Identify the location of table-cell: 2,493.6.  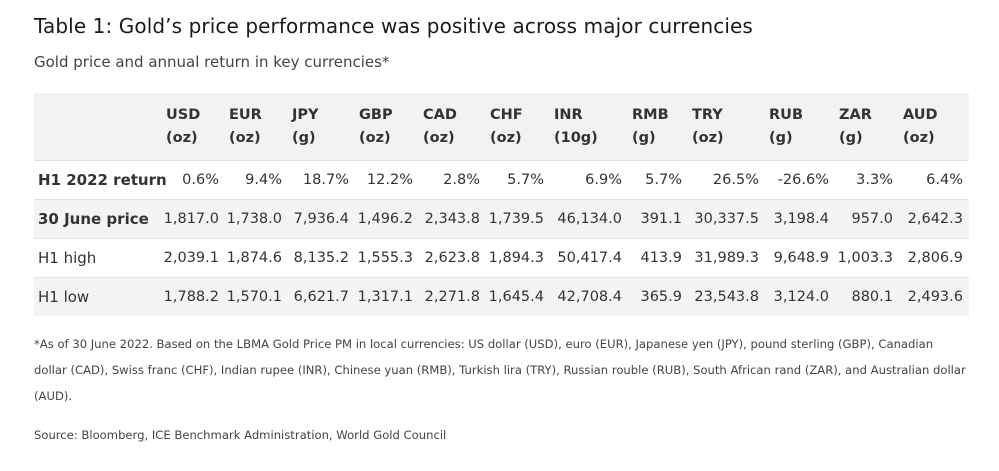
(934, 296).